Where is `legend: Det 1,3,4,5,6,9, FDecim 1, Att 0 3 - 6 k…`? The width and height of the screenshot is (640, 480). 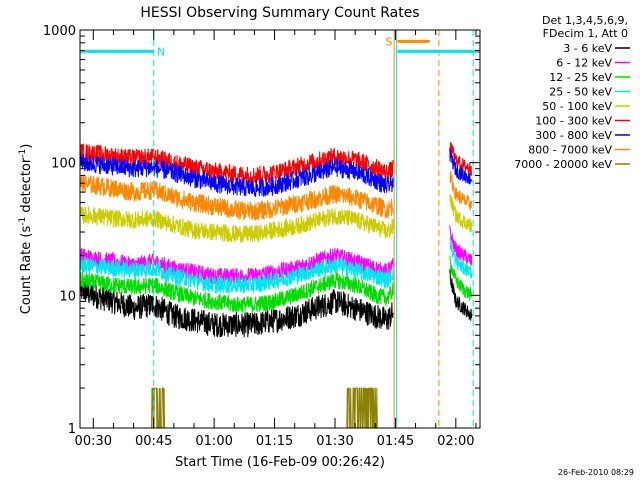
legend: Det 1,3,4,5,6,9, FDecim 1, Att 0 3 - 6 k… is located at coordinates (572, 92).